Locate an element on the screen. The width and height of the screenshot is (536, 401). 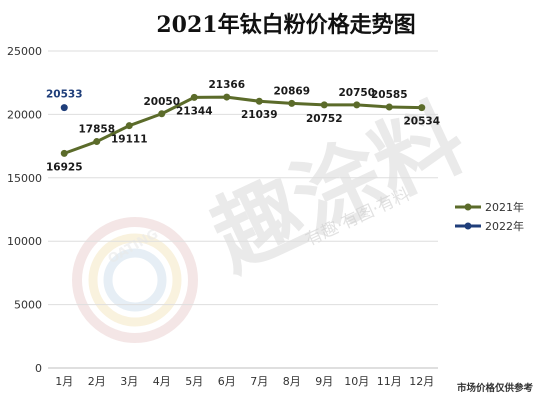
legend-marker-2021 is located at coordinates (468, 207).